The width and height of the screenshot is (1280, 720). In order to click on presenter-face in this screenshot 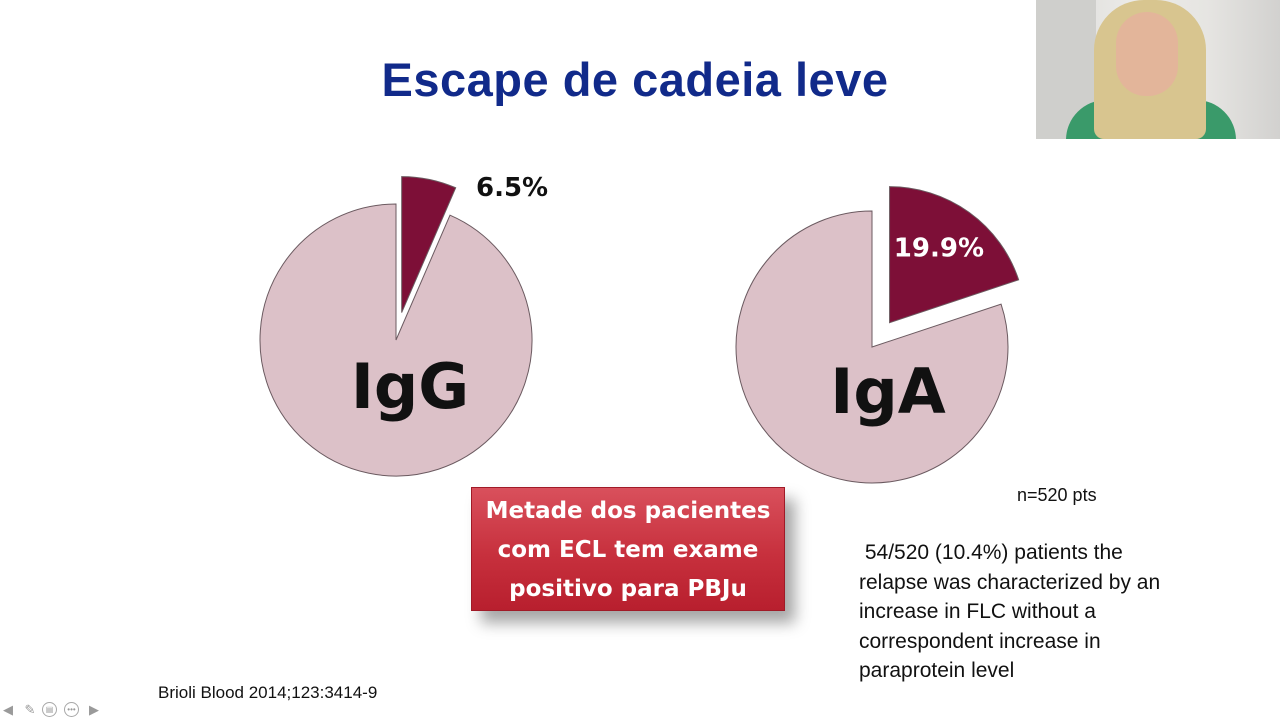, I will do `click(1147, 54)`.